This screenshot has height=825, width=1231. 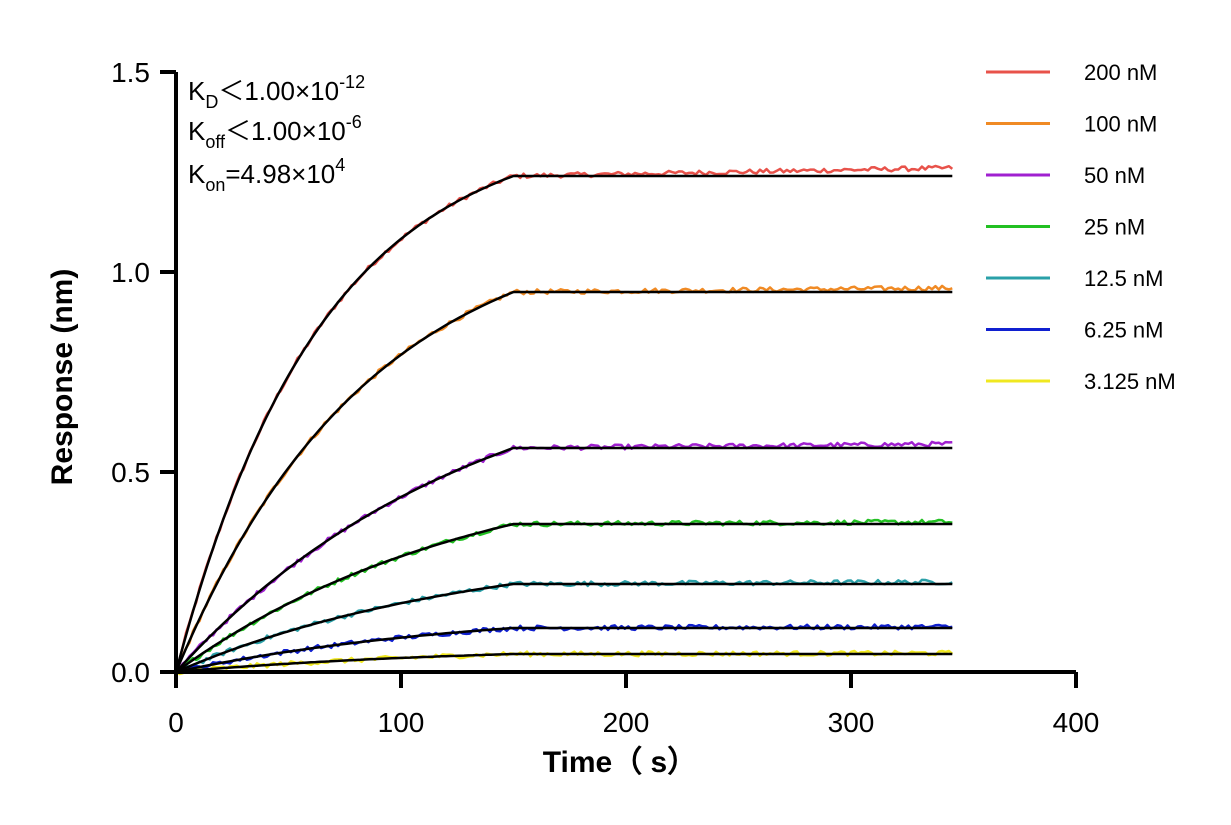 What do you see at coordinates (1114, 175) in the screenshot?
I see `legend-label: 50 nM` at bounding box center [1114, 175].